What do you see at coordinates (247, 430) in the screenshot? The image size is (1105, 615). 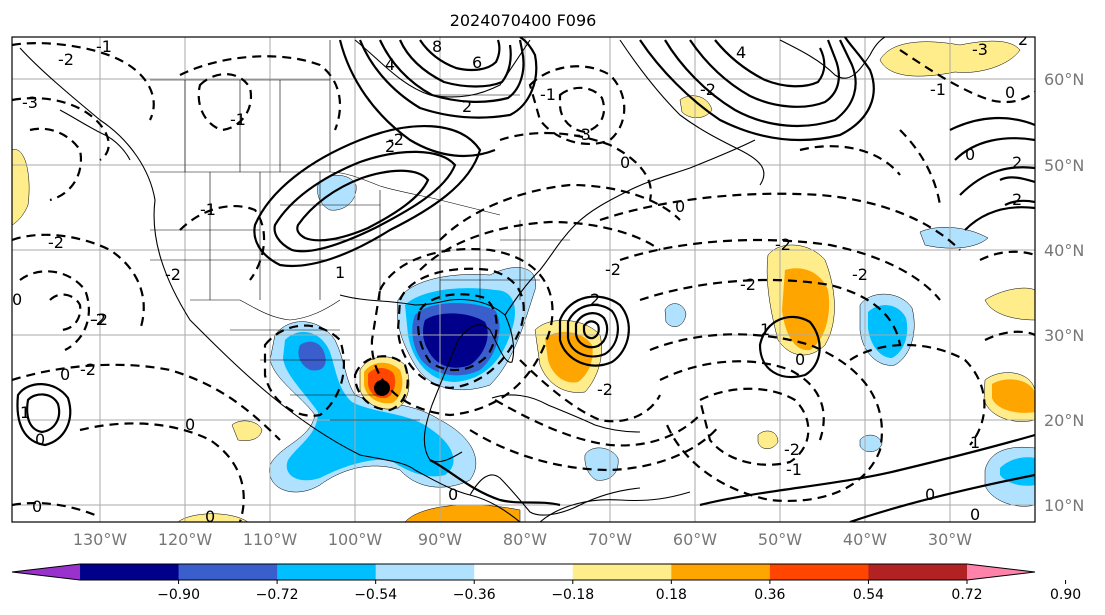 I see `positive-anomaly-pacific-small` at bounding box center [247, 430].